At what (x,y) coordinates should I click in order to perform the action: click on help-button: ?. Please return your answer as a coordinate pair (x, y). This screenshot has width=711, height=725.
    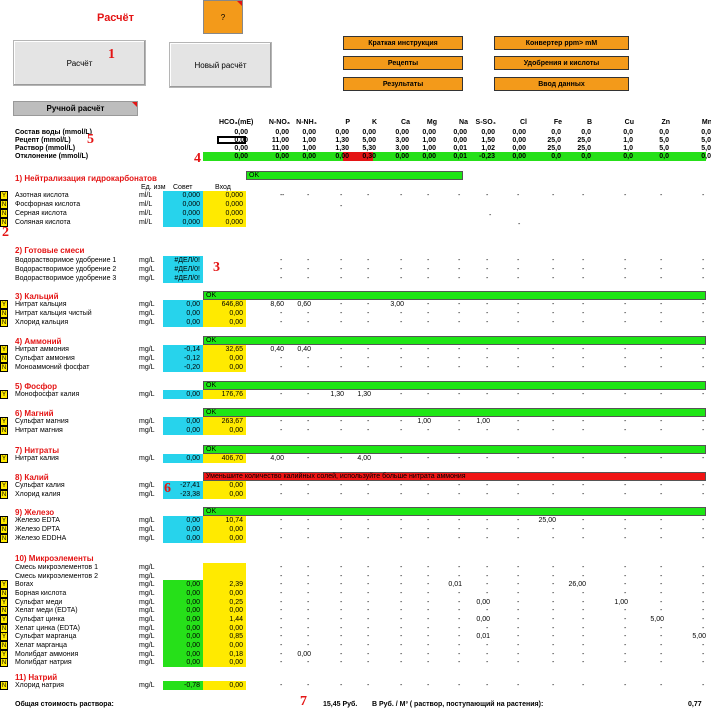
    Looking at the image, I should click on (223, 17).